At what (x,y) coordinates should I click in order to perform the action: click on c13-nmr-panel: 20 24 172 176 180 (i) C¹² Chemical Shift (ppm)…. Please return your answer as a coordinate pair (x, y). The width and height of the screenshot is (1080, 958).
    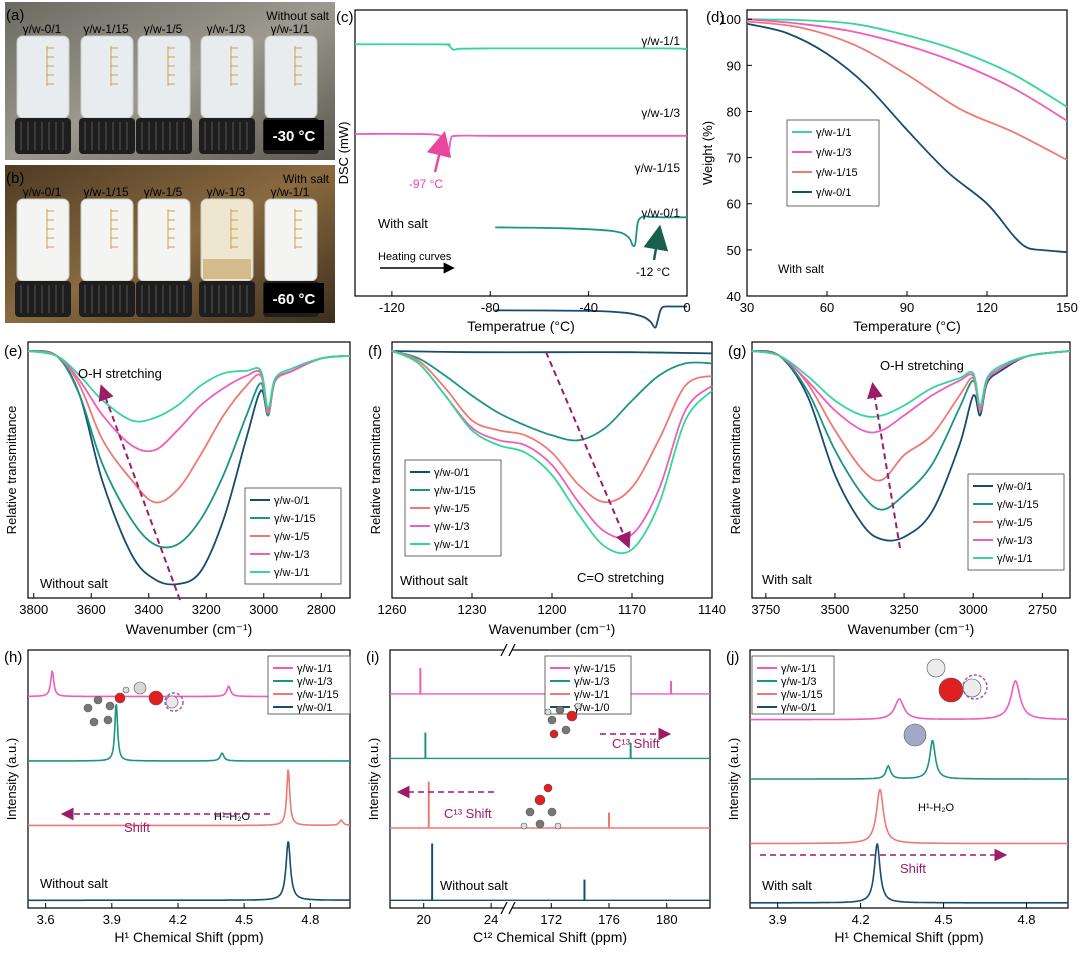
    Looking at the image, I should click on (538, 794).